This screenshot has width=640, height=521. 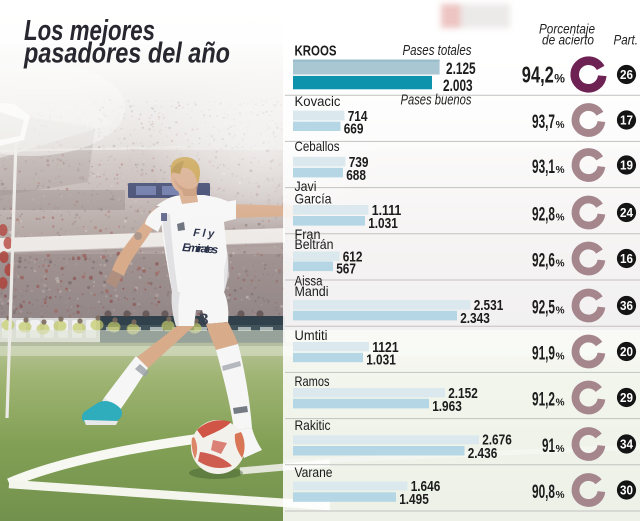 I want to click on svg-text: Fran, so click(x=308, y=234).